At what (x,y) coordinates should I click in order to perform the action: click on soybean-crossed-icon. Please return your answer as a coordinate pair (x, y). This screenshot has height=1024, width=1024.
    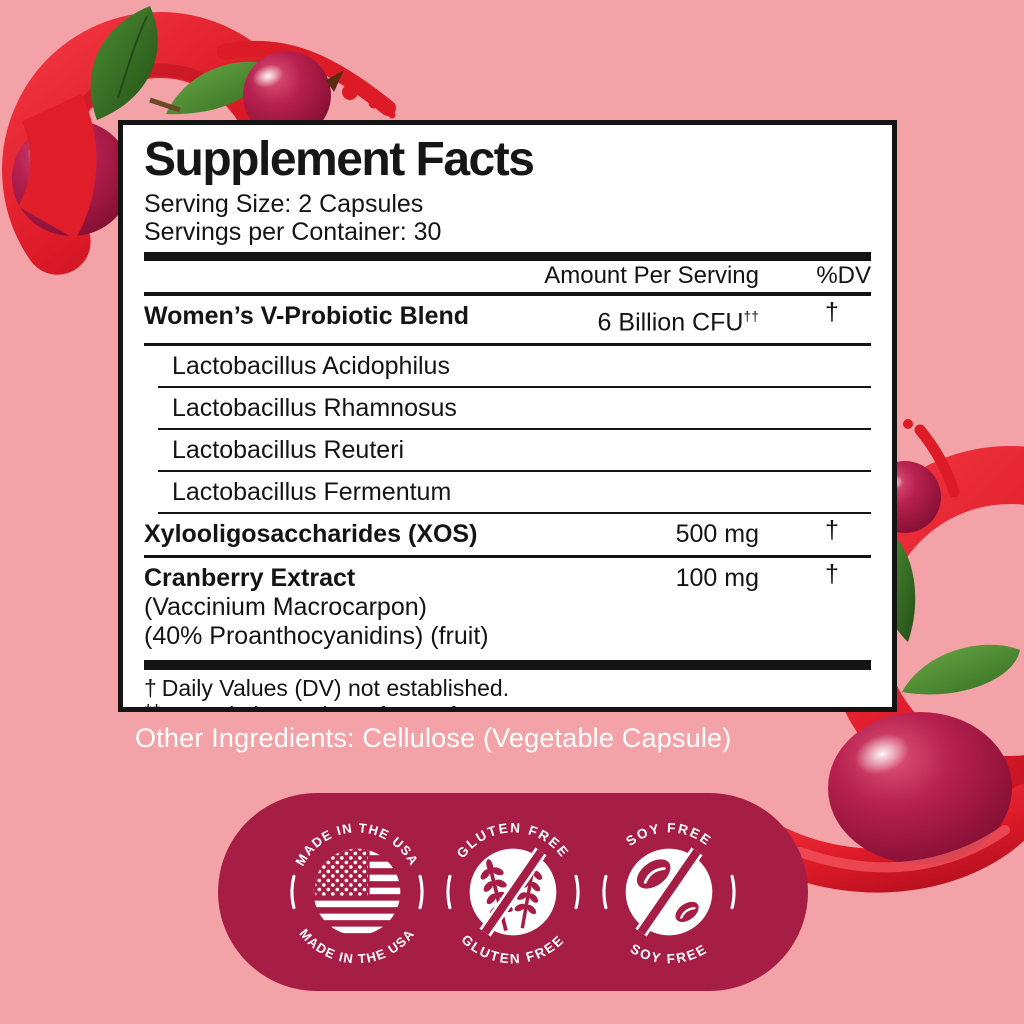
    Looking at the image, I should click on (669, 892).